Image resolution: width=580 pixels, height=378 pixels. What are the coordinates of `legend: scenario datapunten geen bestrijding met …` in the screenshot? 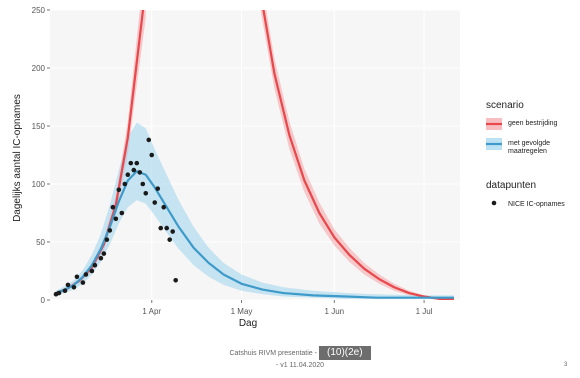 It's located at (525, 154).